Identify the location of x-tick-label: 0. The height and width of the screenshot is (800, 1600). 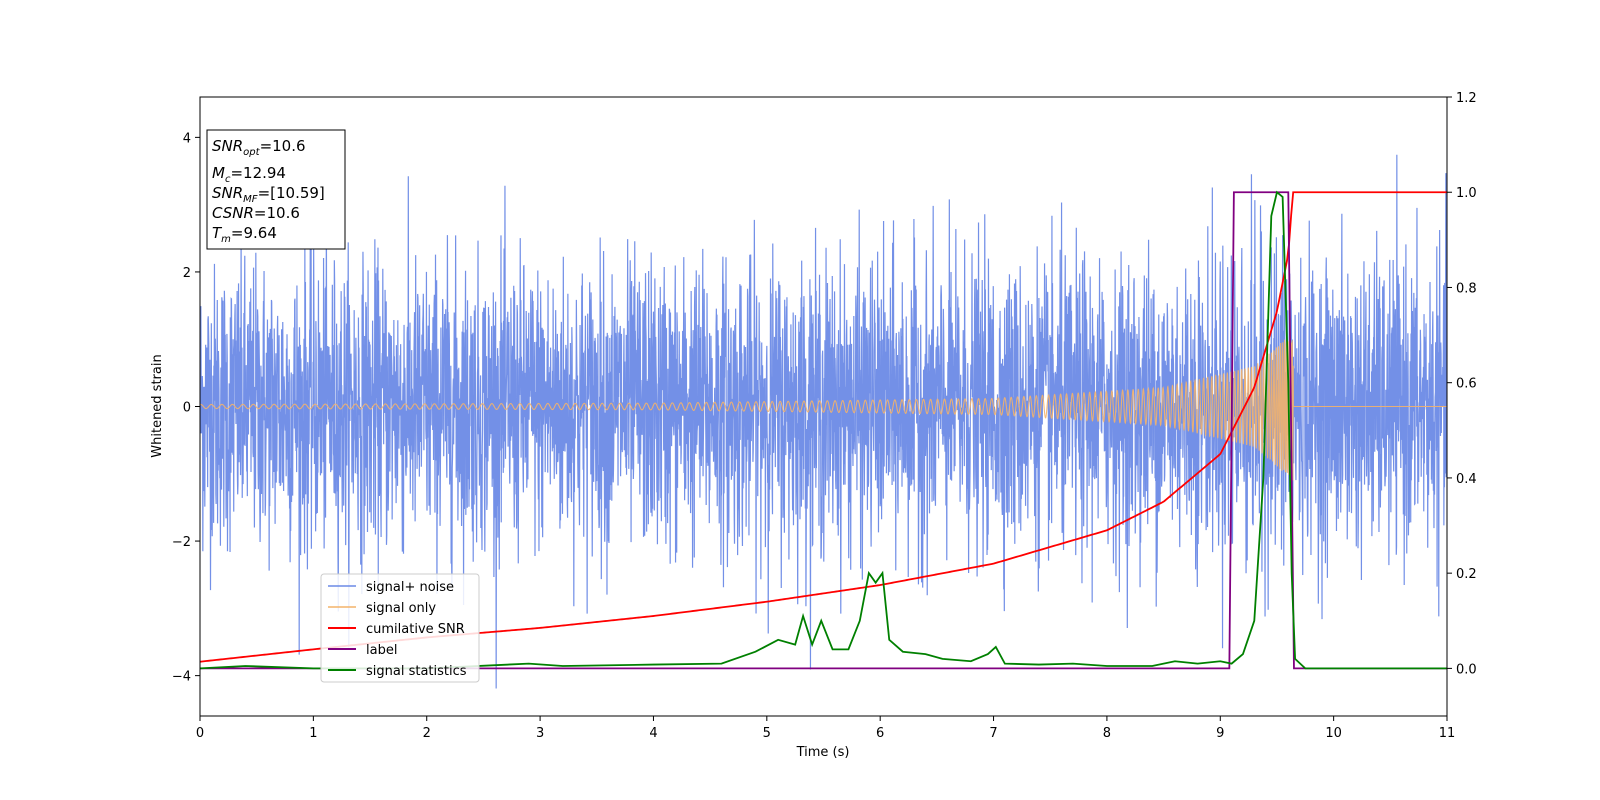
(200, 733).